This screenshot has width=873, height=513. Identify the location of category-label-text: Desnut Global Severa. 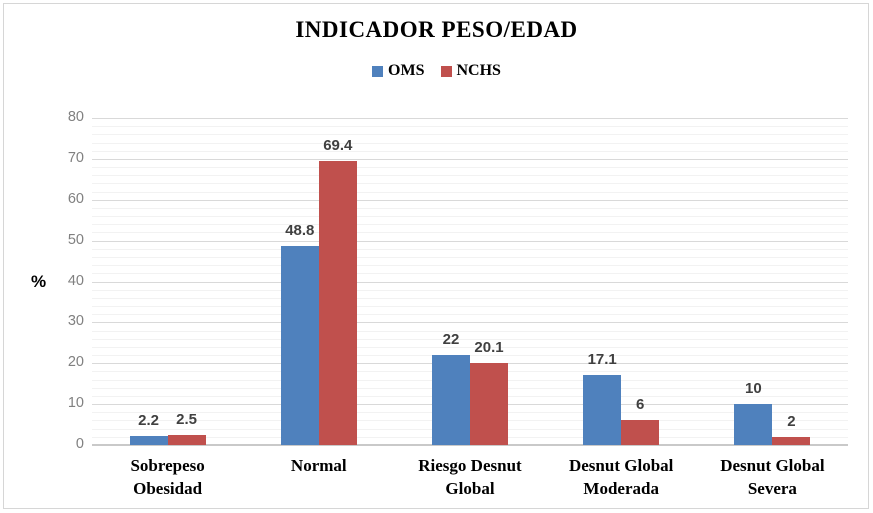
(772, 477).